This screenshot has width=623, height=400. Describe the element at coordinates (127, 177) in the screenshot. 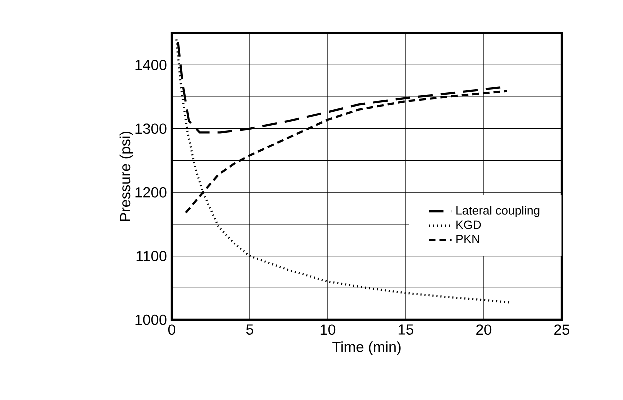

I see `y-axis-title: Pressure (psi)` at that location.